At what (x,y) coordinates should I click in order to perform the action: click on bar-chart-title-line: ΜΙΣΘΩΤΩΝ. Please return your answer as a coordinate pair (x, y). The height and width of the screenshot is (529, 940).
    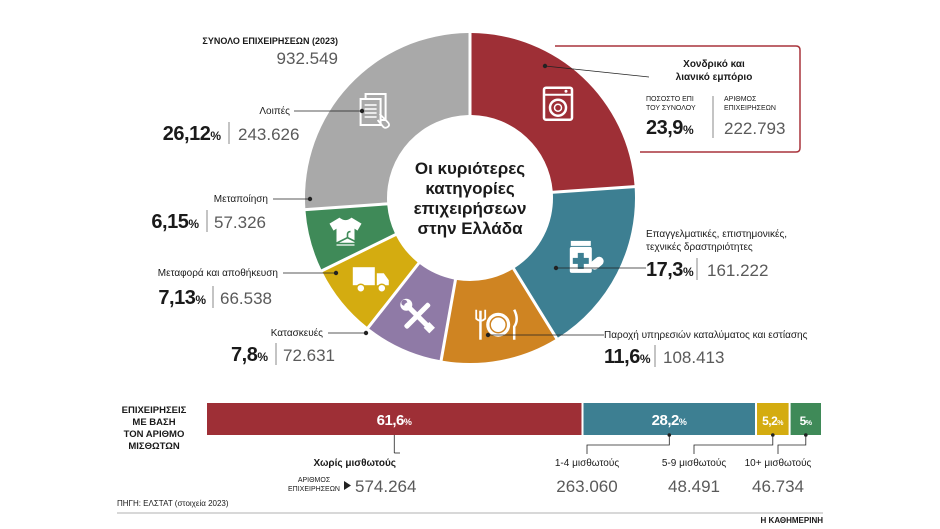
    Looking at the image, I should click on (154, 446).